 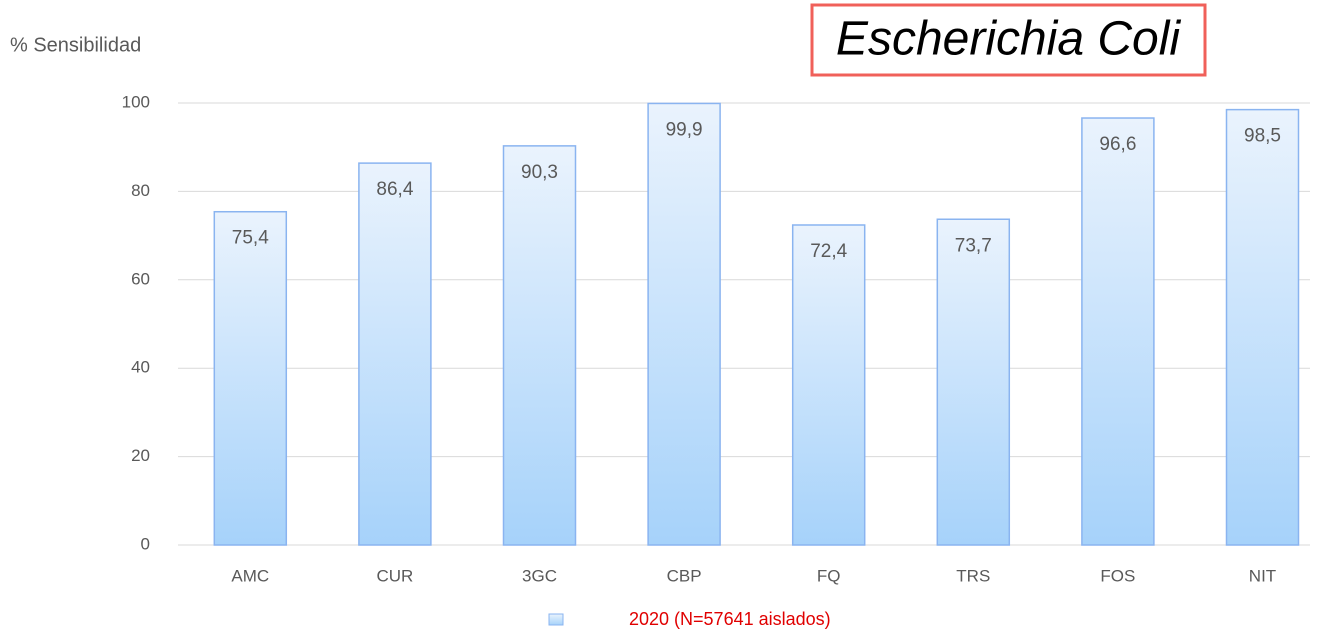 What do you see at coordinates (1117, 144) in the screenshot?
I see `data-label: 96,6` at bounding box center [1117, 144].